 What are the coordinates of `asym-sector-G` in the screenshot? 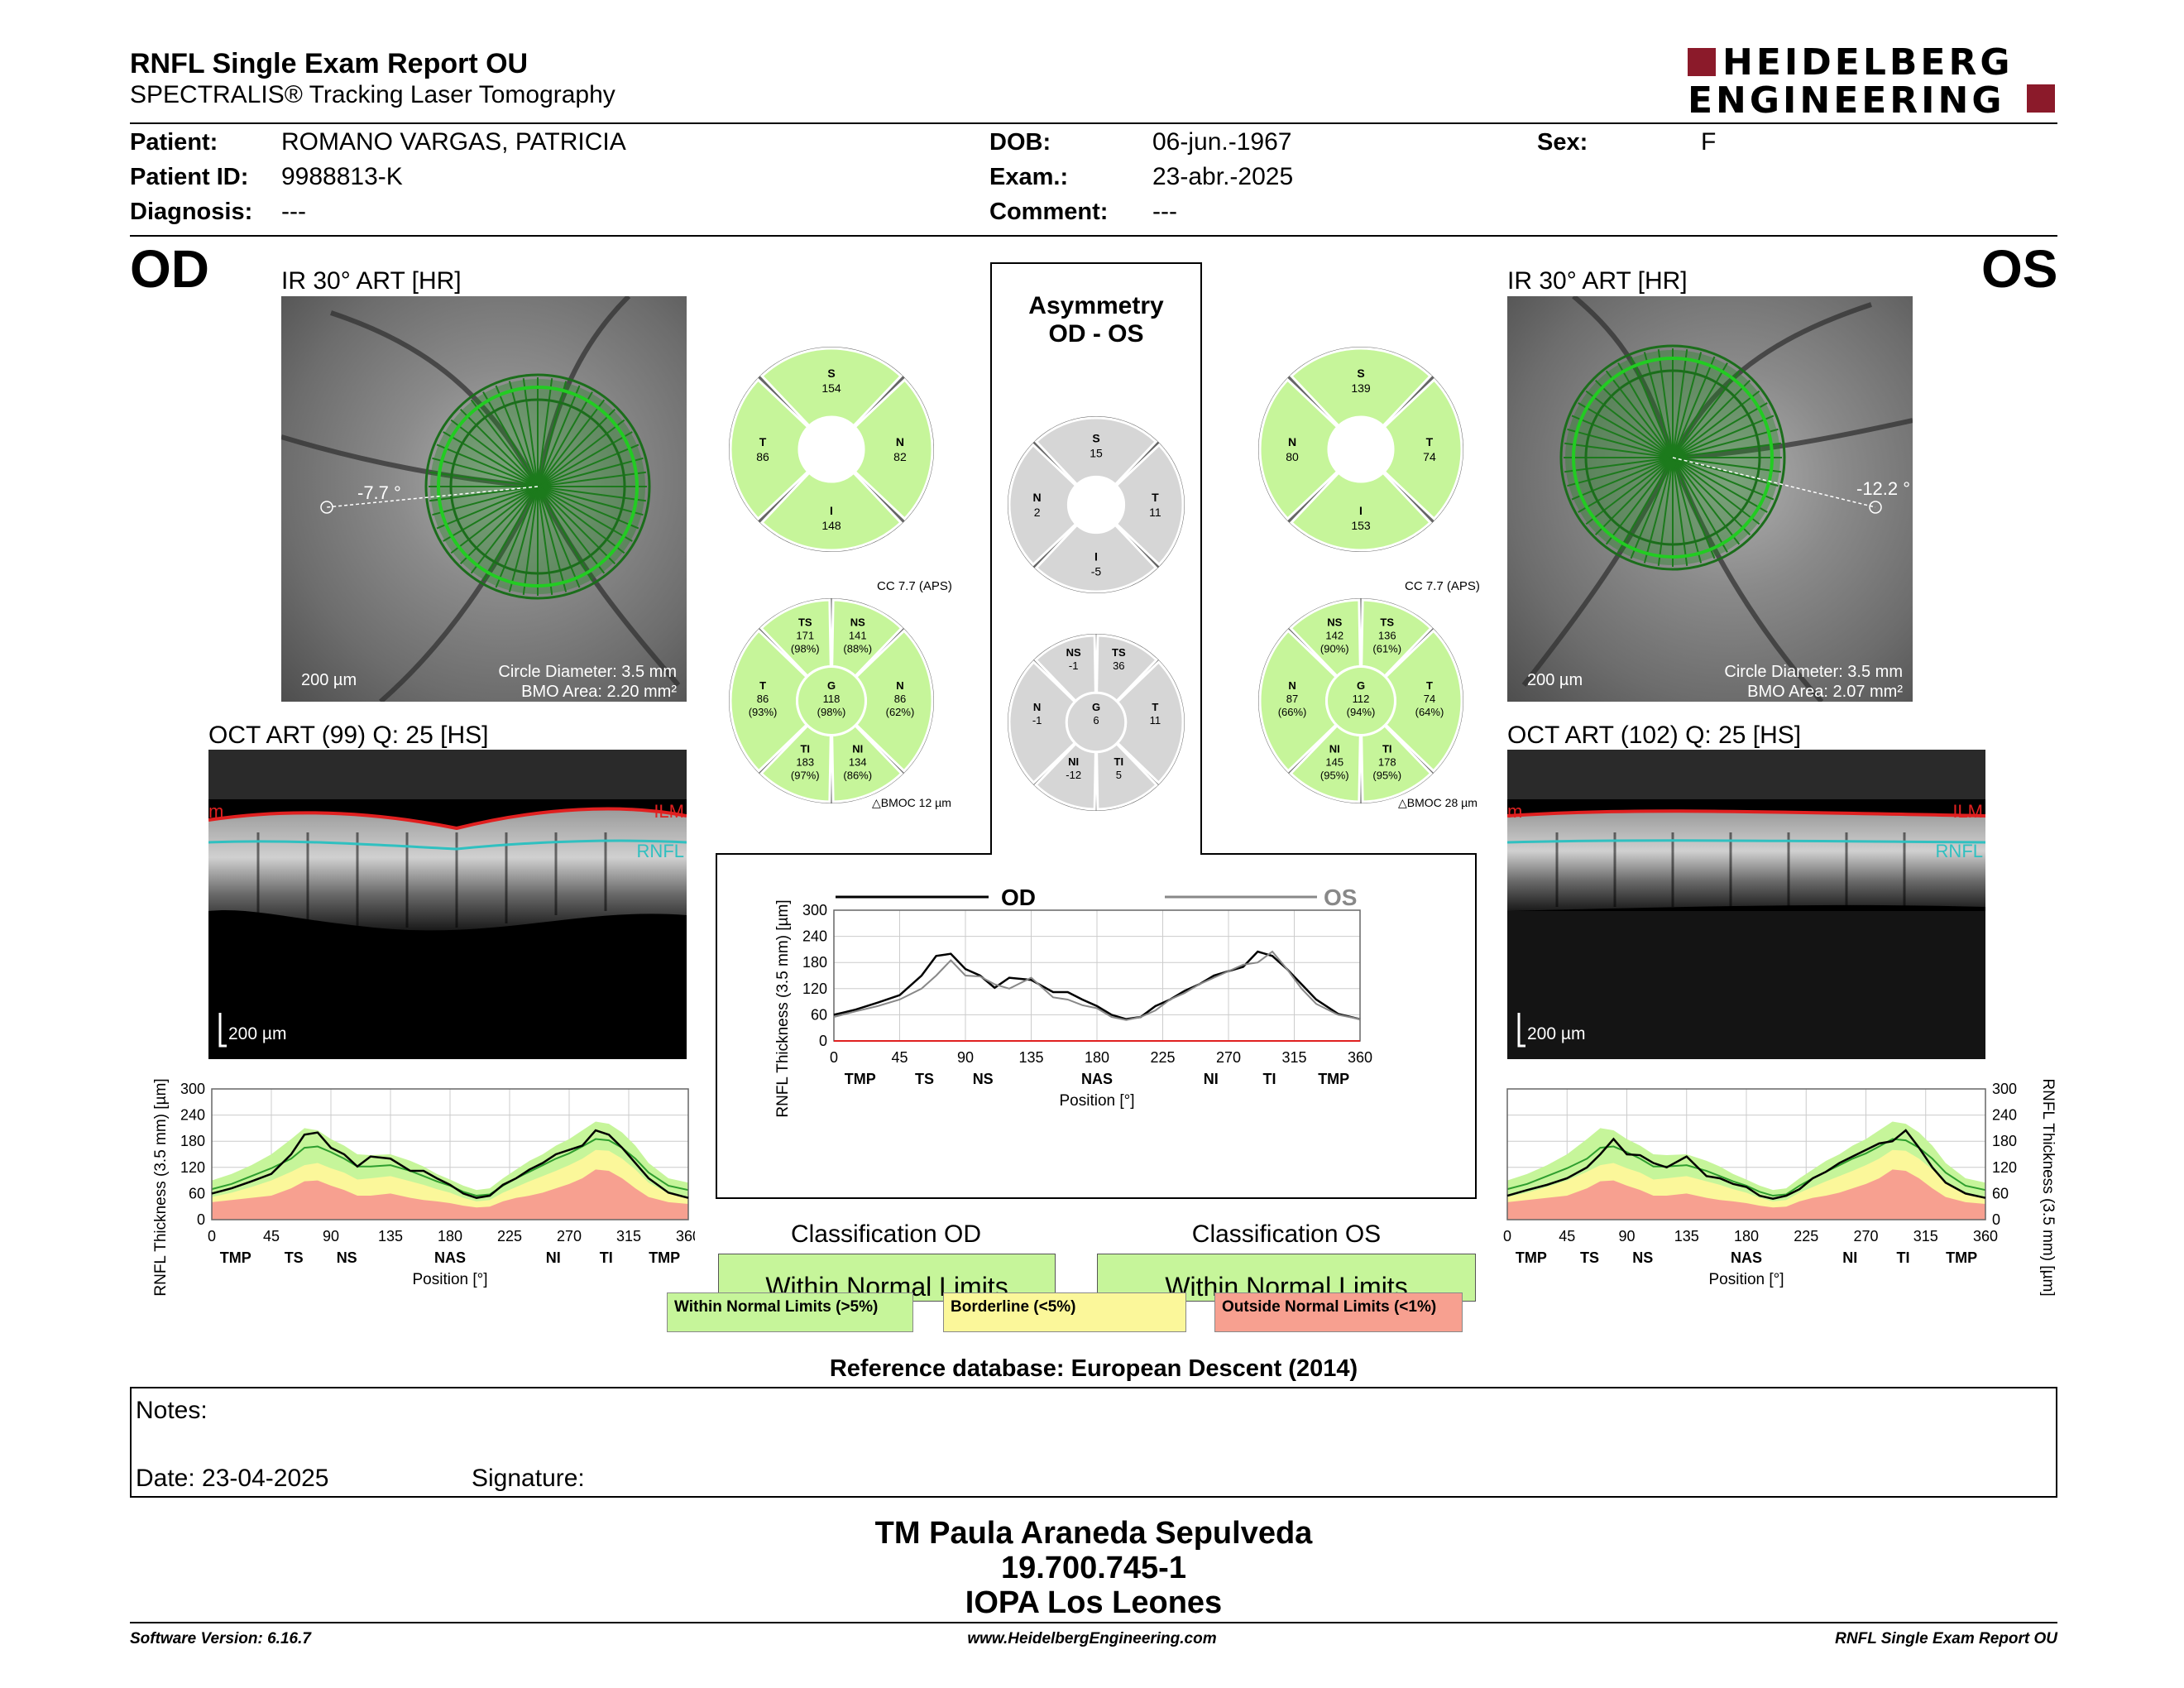 It's located at (1096, 722).